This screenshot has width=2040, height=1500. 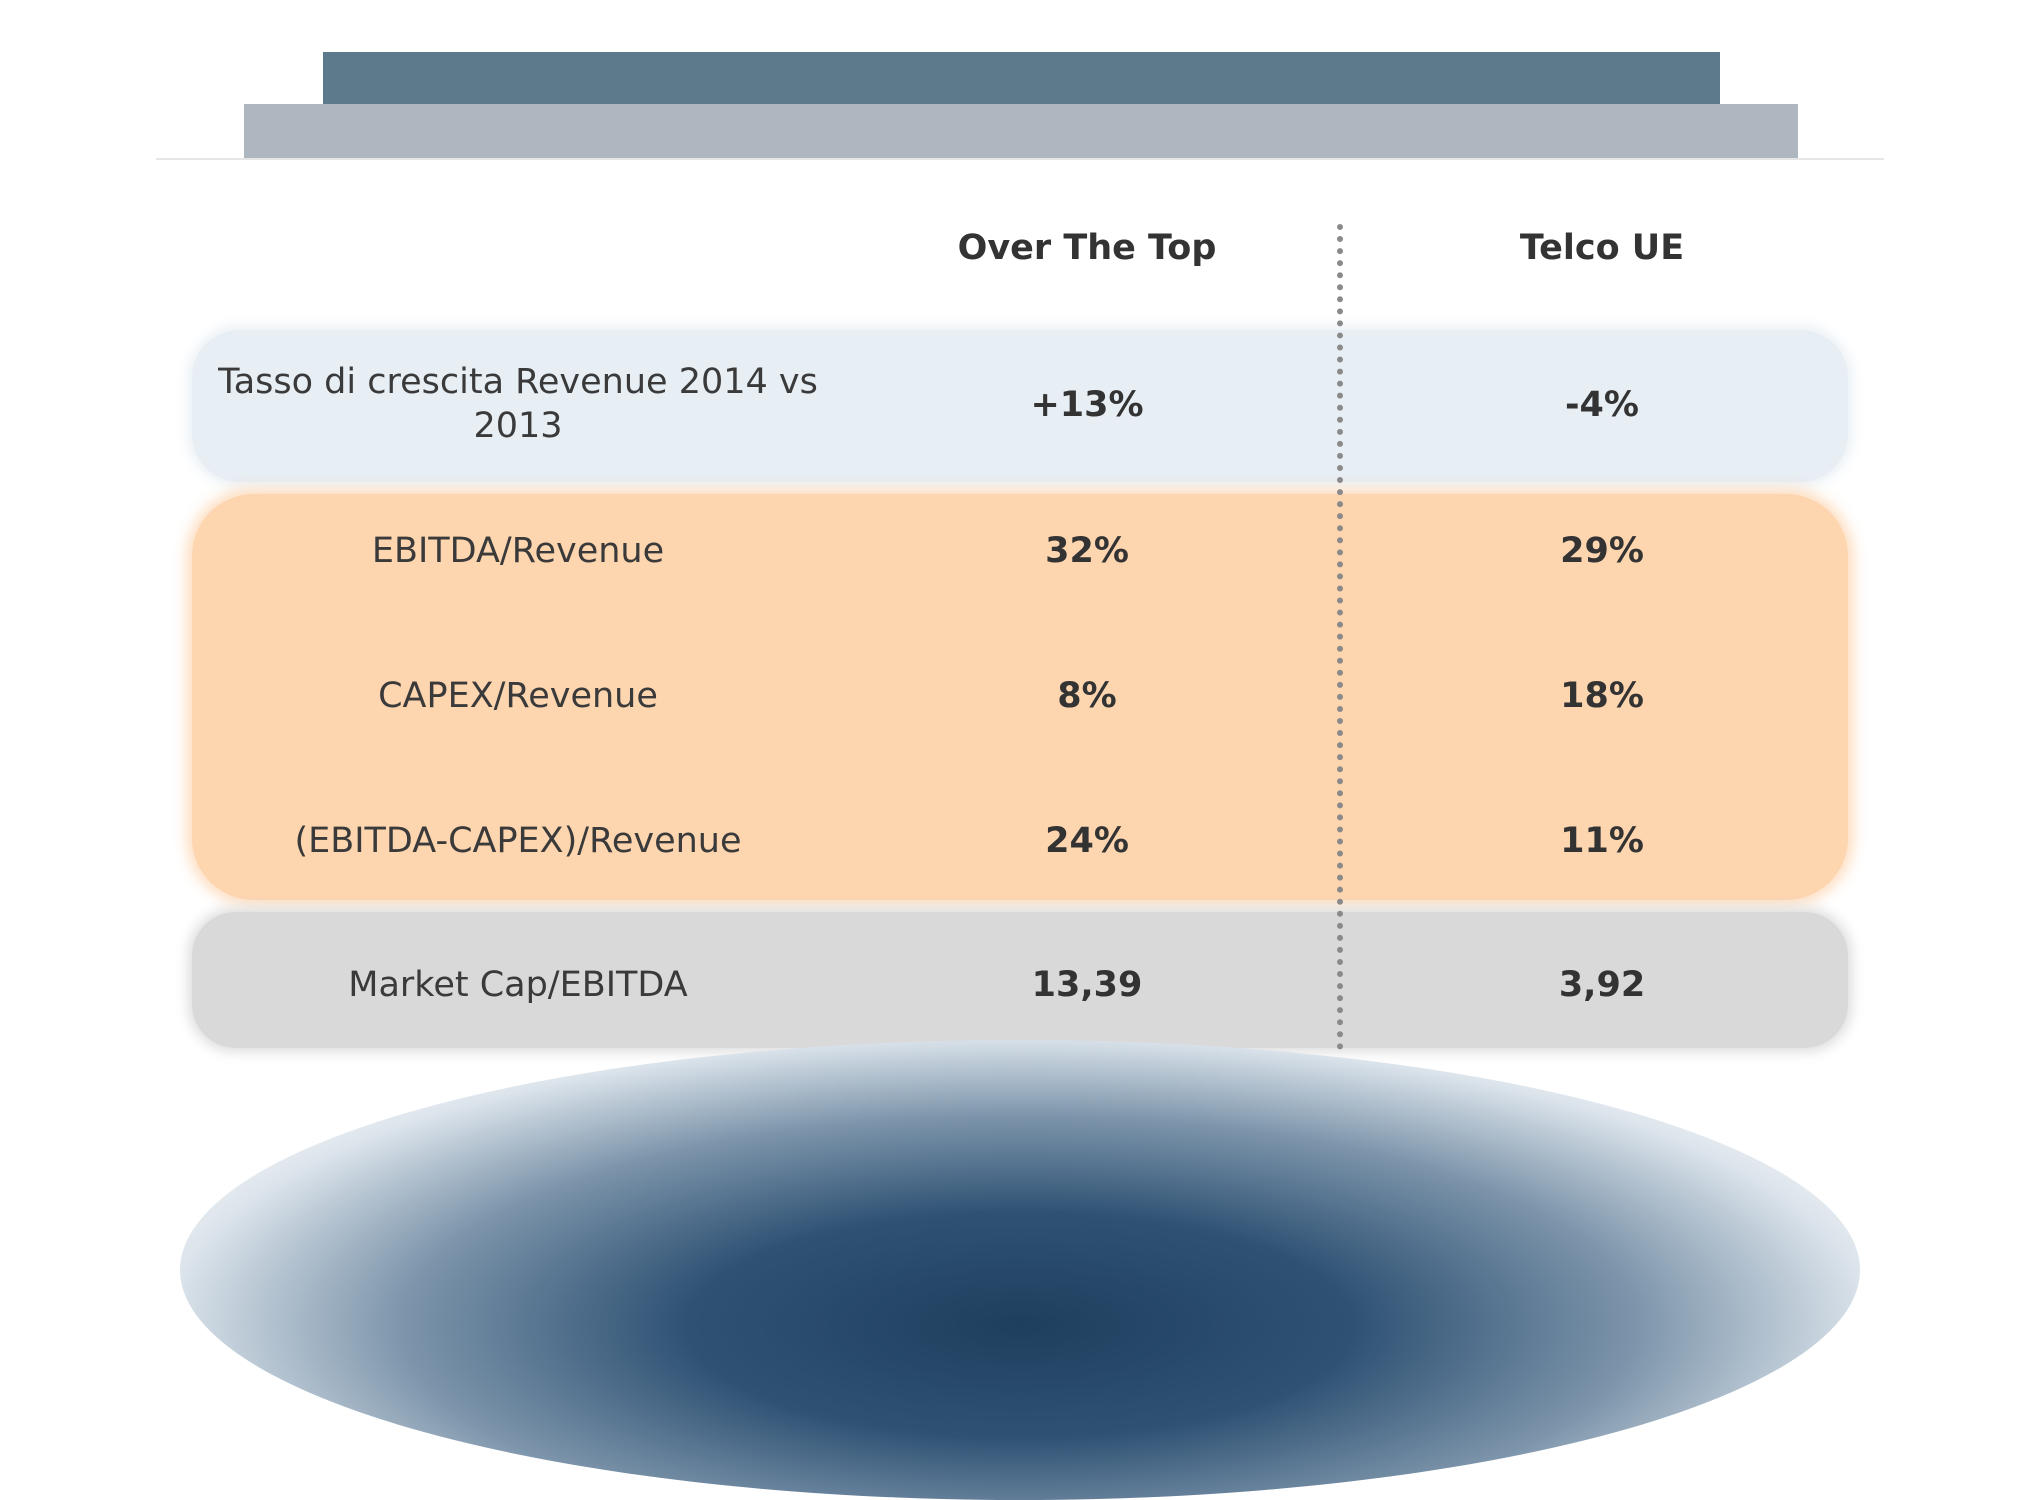 I want to click on value-ott-ebitda-revenue: 32%, so click(x=1087, y=551).